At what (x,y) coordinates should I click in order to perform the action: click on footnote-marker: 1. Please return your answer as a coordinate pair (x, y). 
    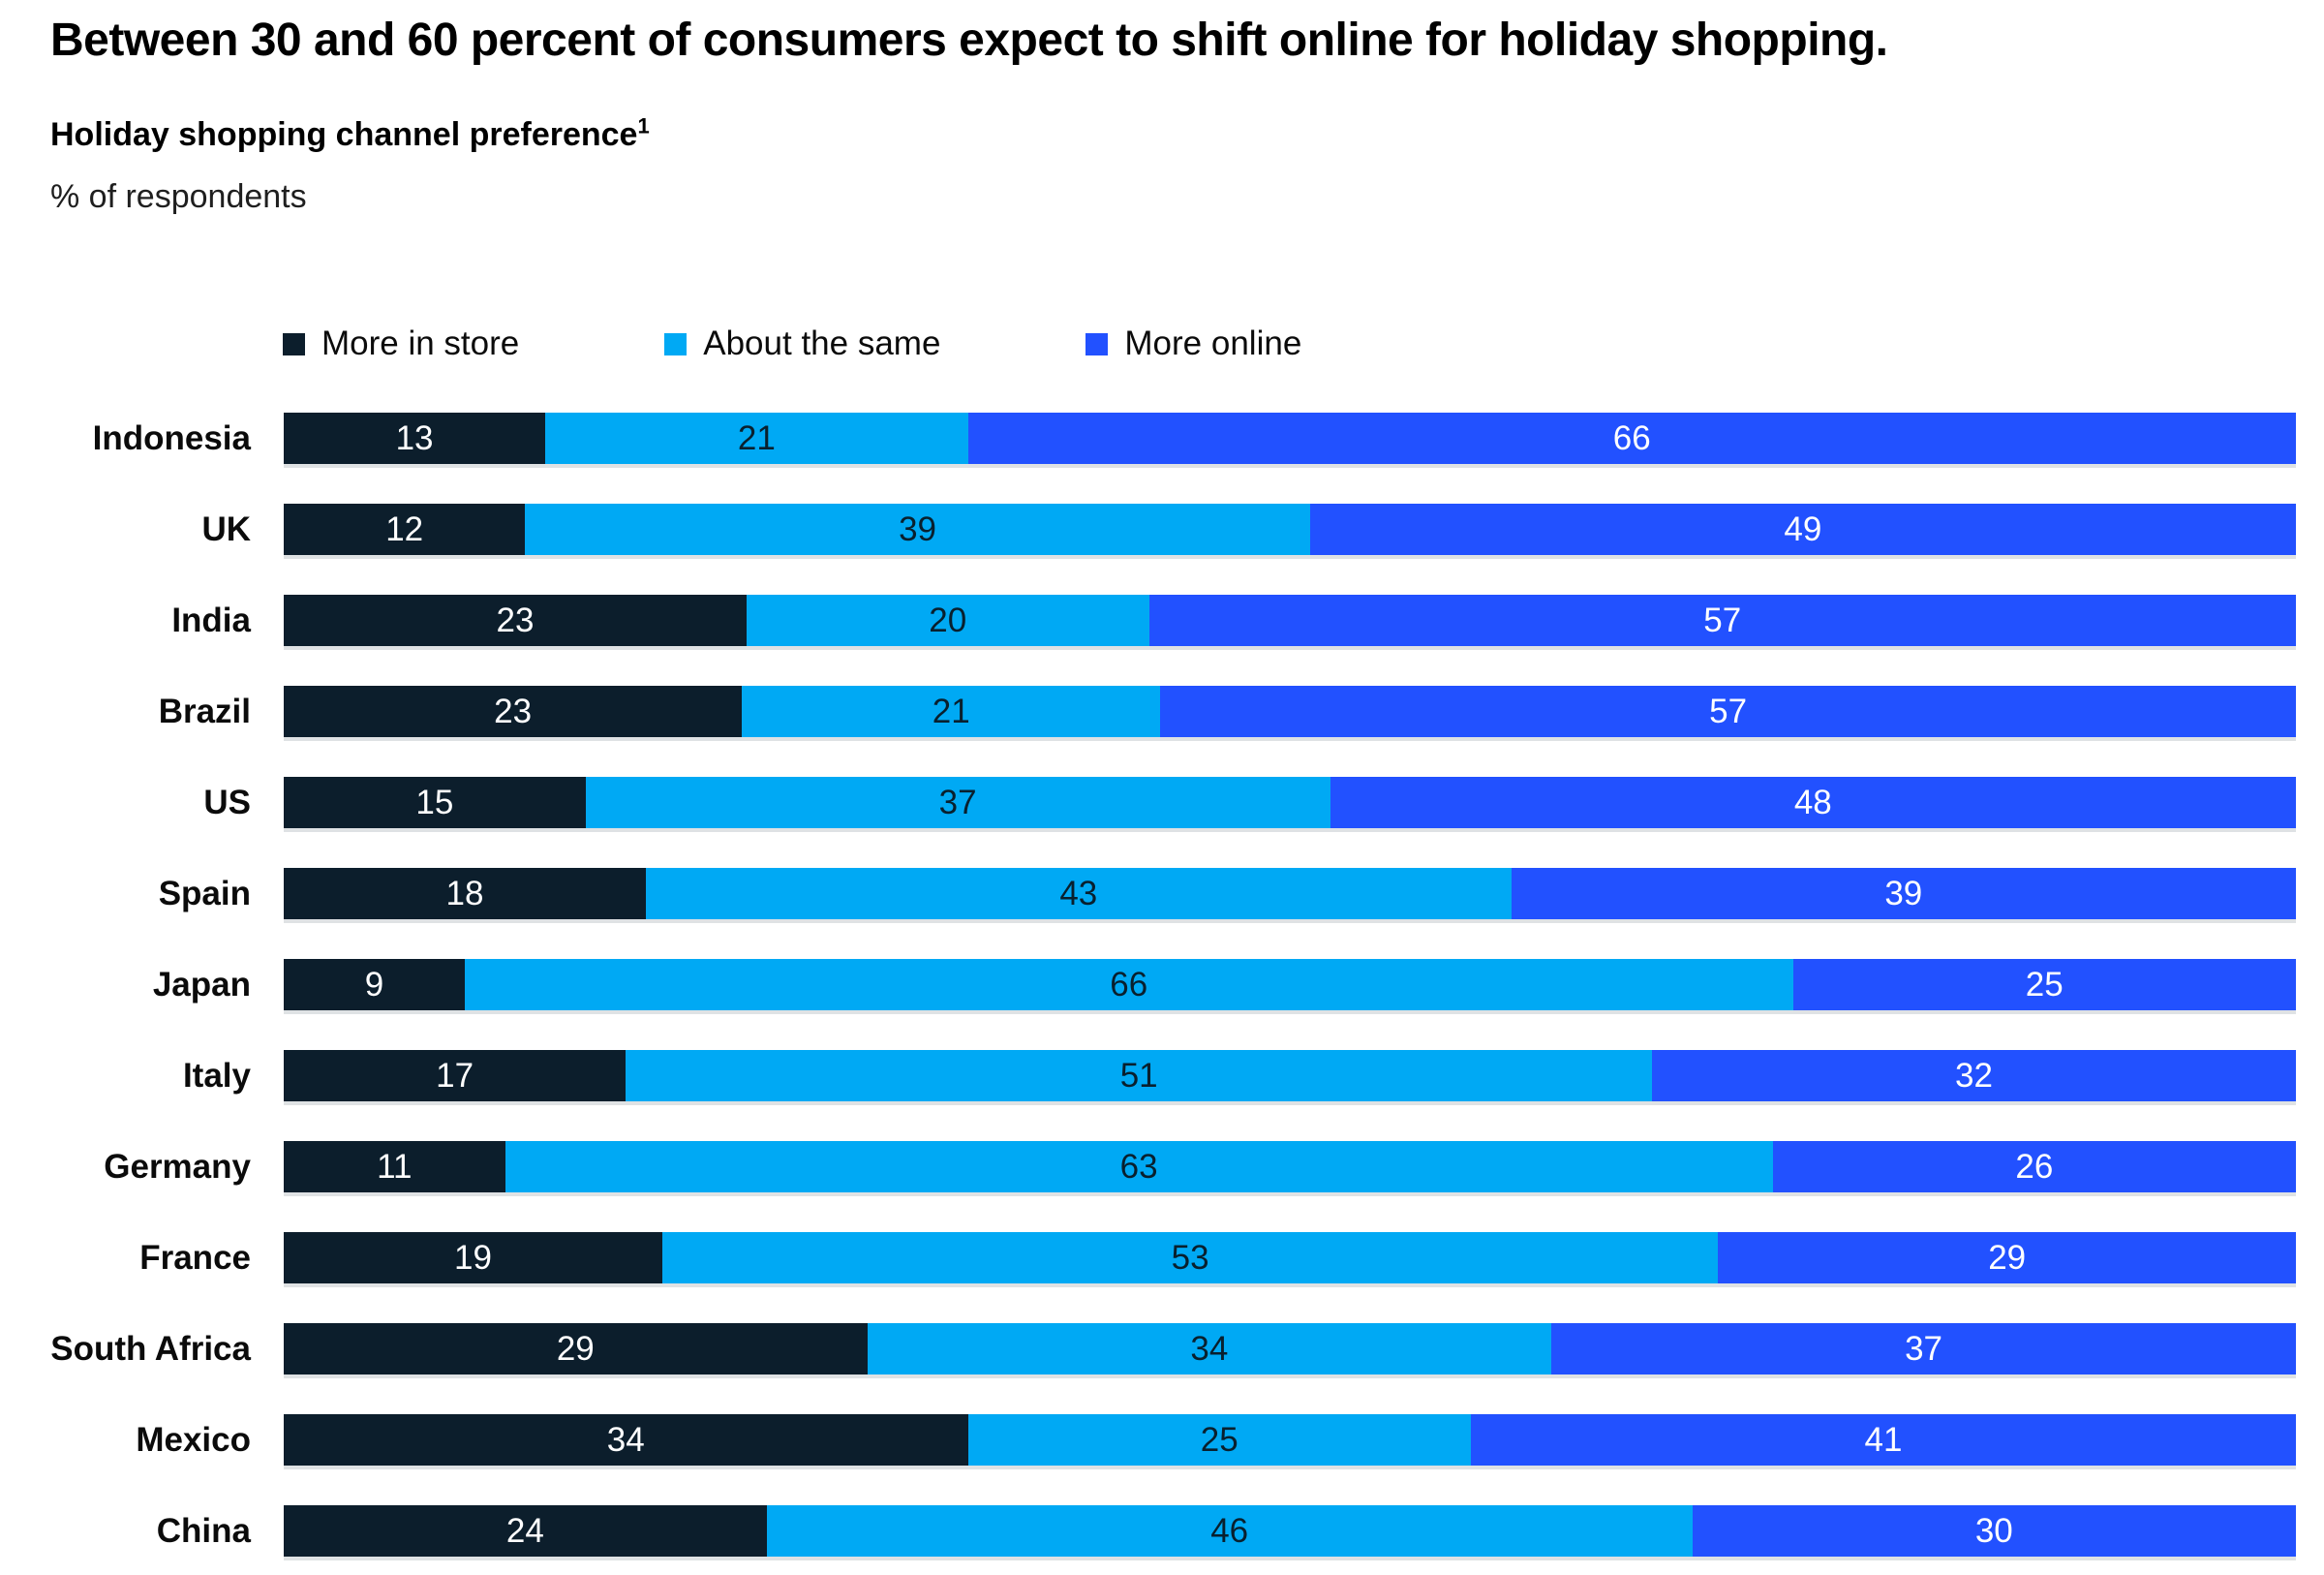
    Looking at the image, I should click on (643, 126).